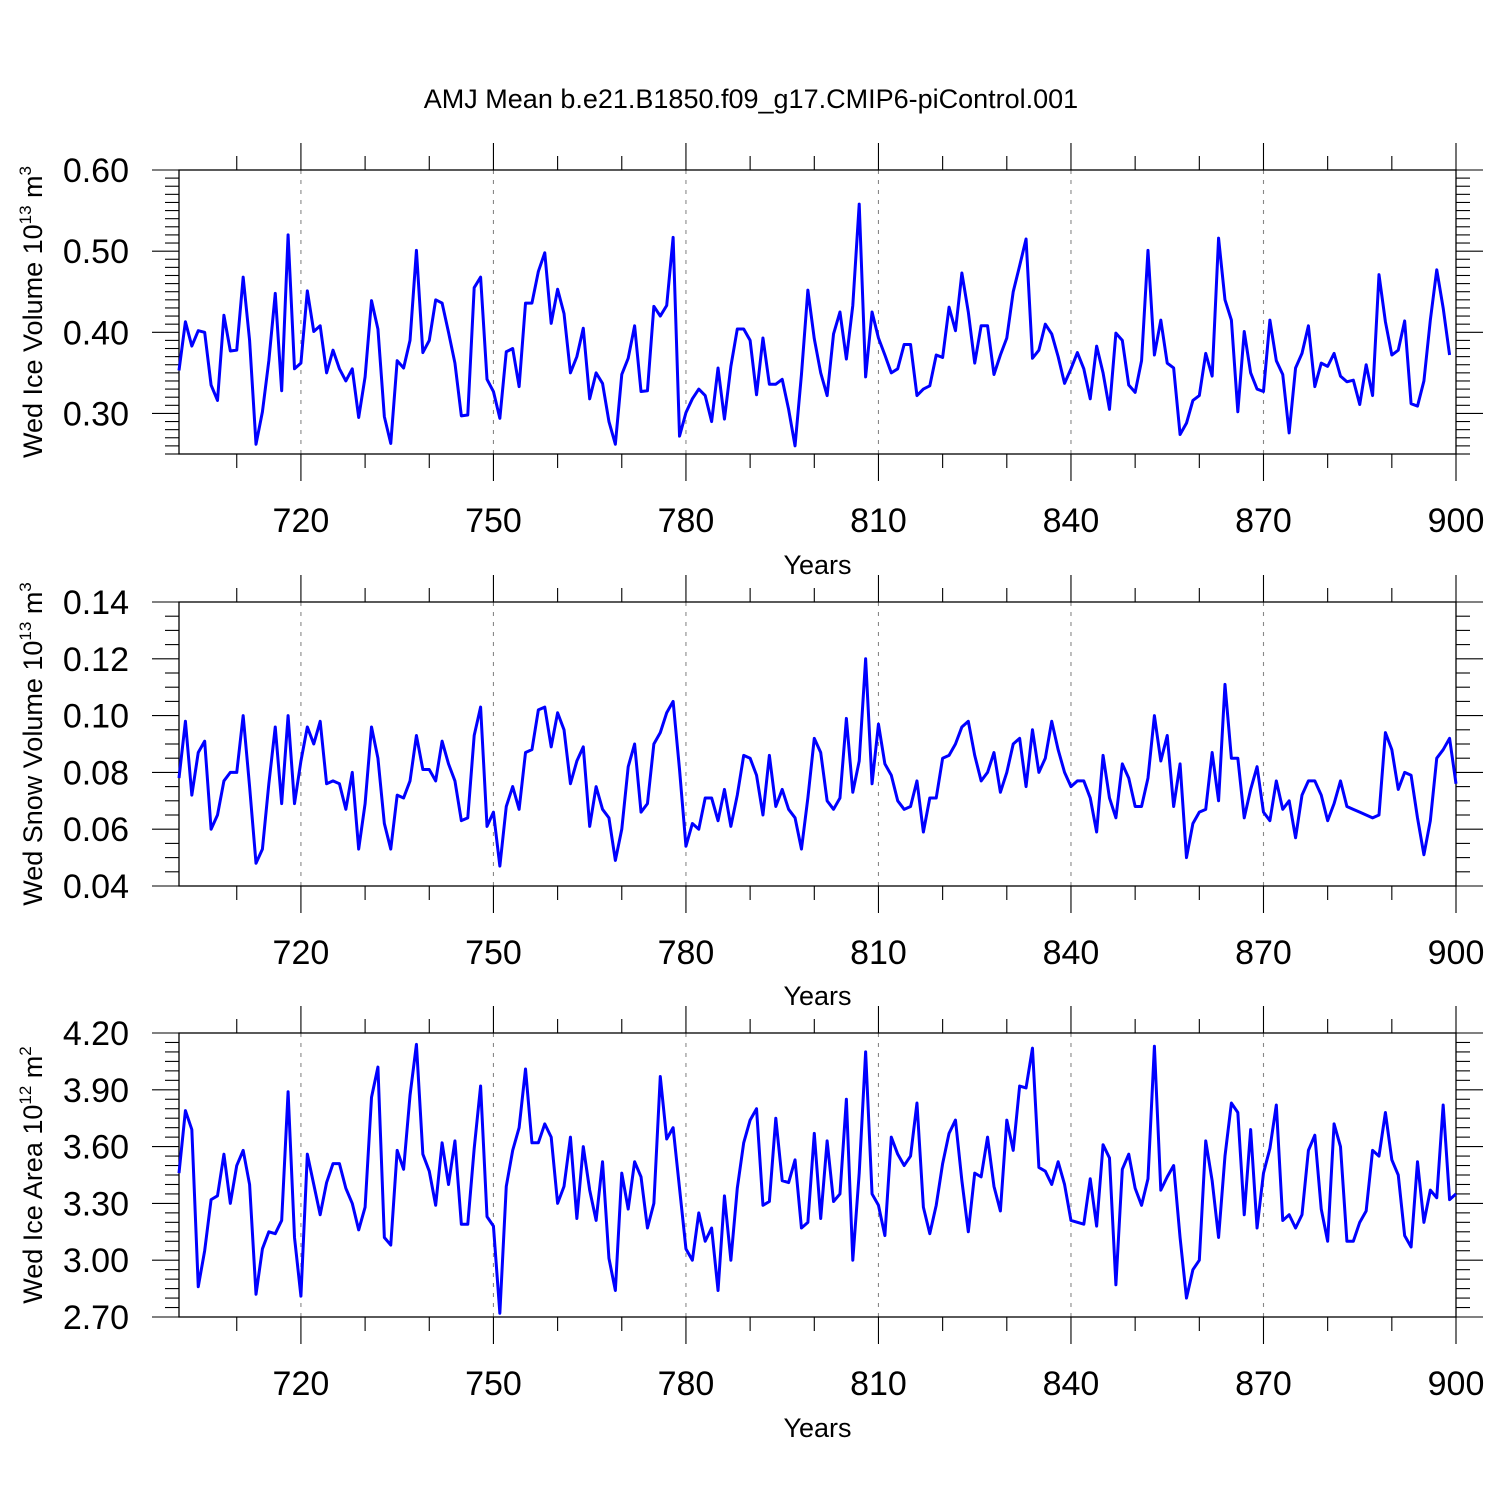 The height and width of the screenshot is (1500, 1500). I want to click on y-tick-label: 0.30, so click(96, 414).